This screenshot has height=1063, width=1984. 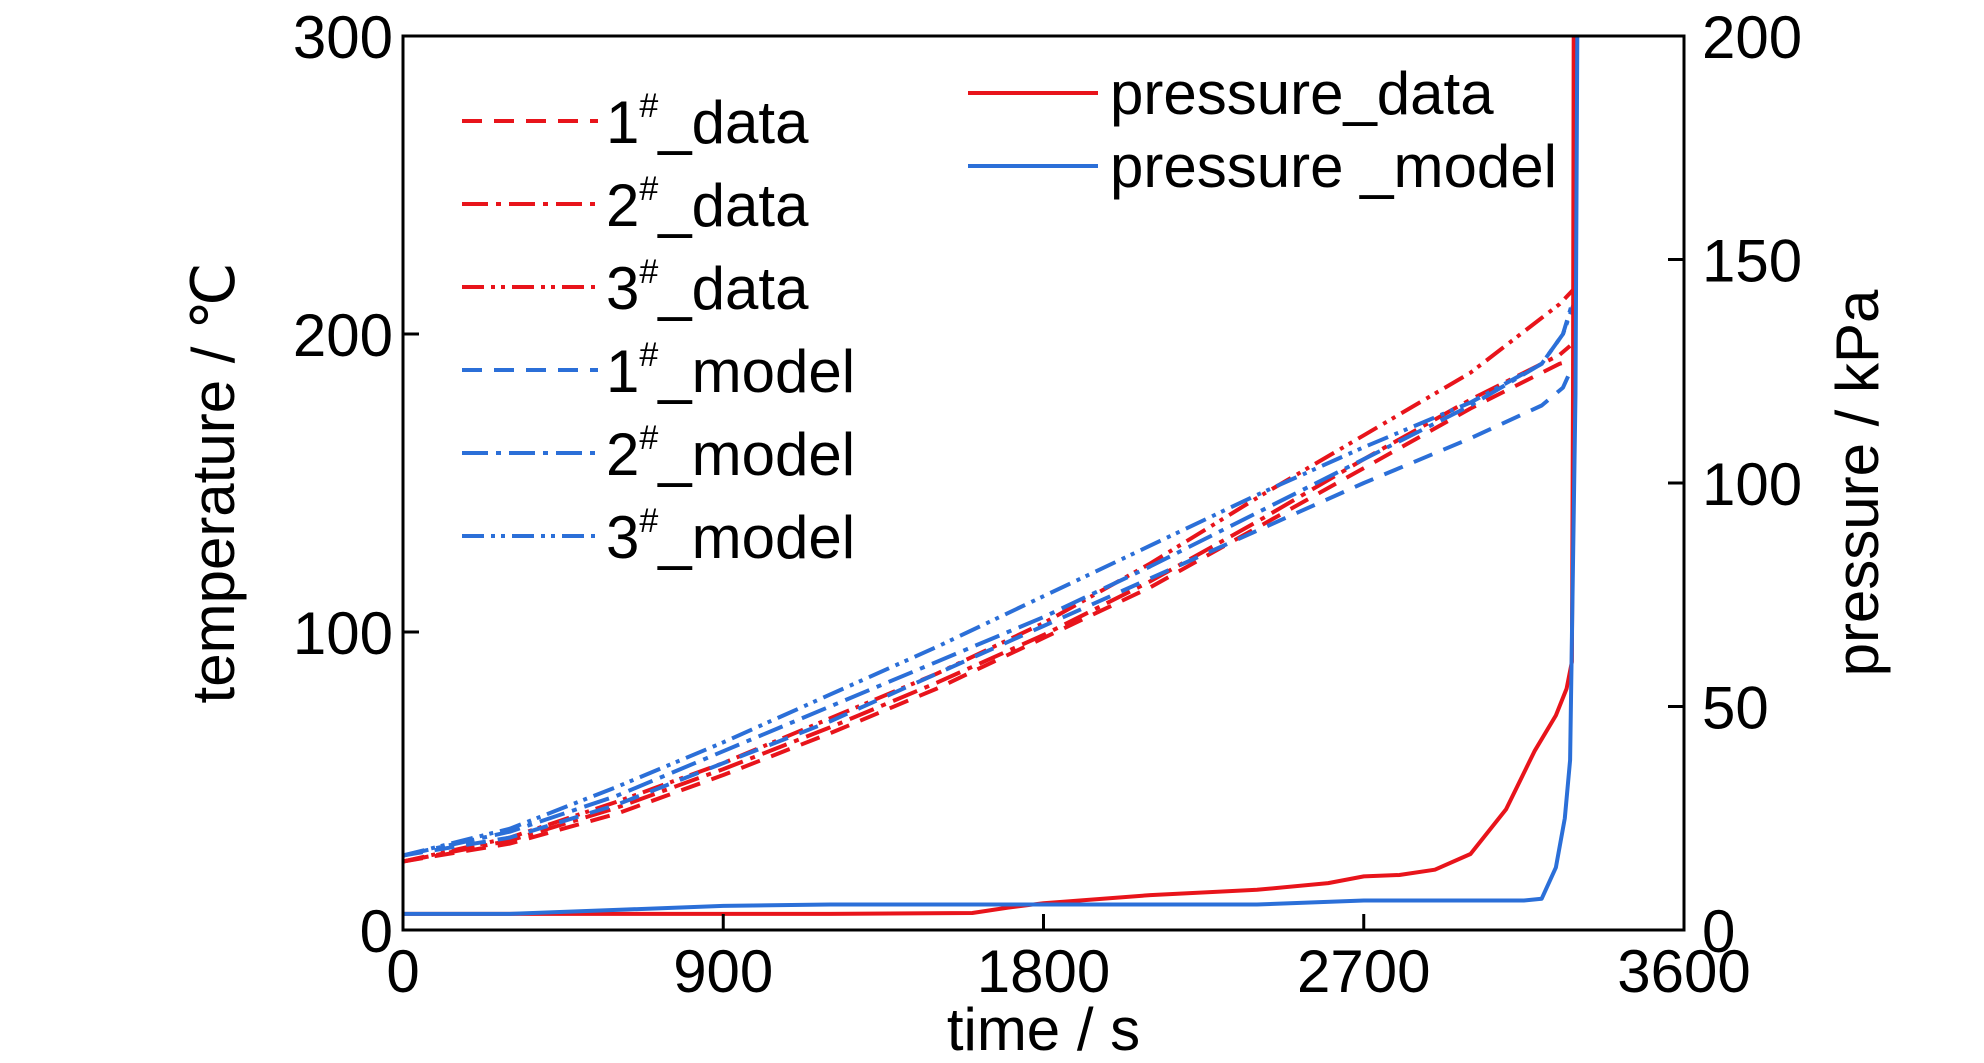 What do you see at coordinates (730, 370) in the screenshot?
I see `legend-label-t1_model: 1#_model` at bounding box center [730, 370].